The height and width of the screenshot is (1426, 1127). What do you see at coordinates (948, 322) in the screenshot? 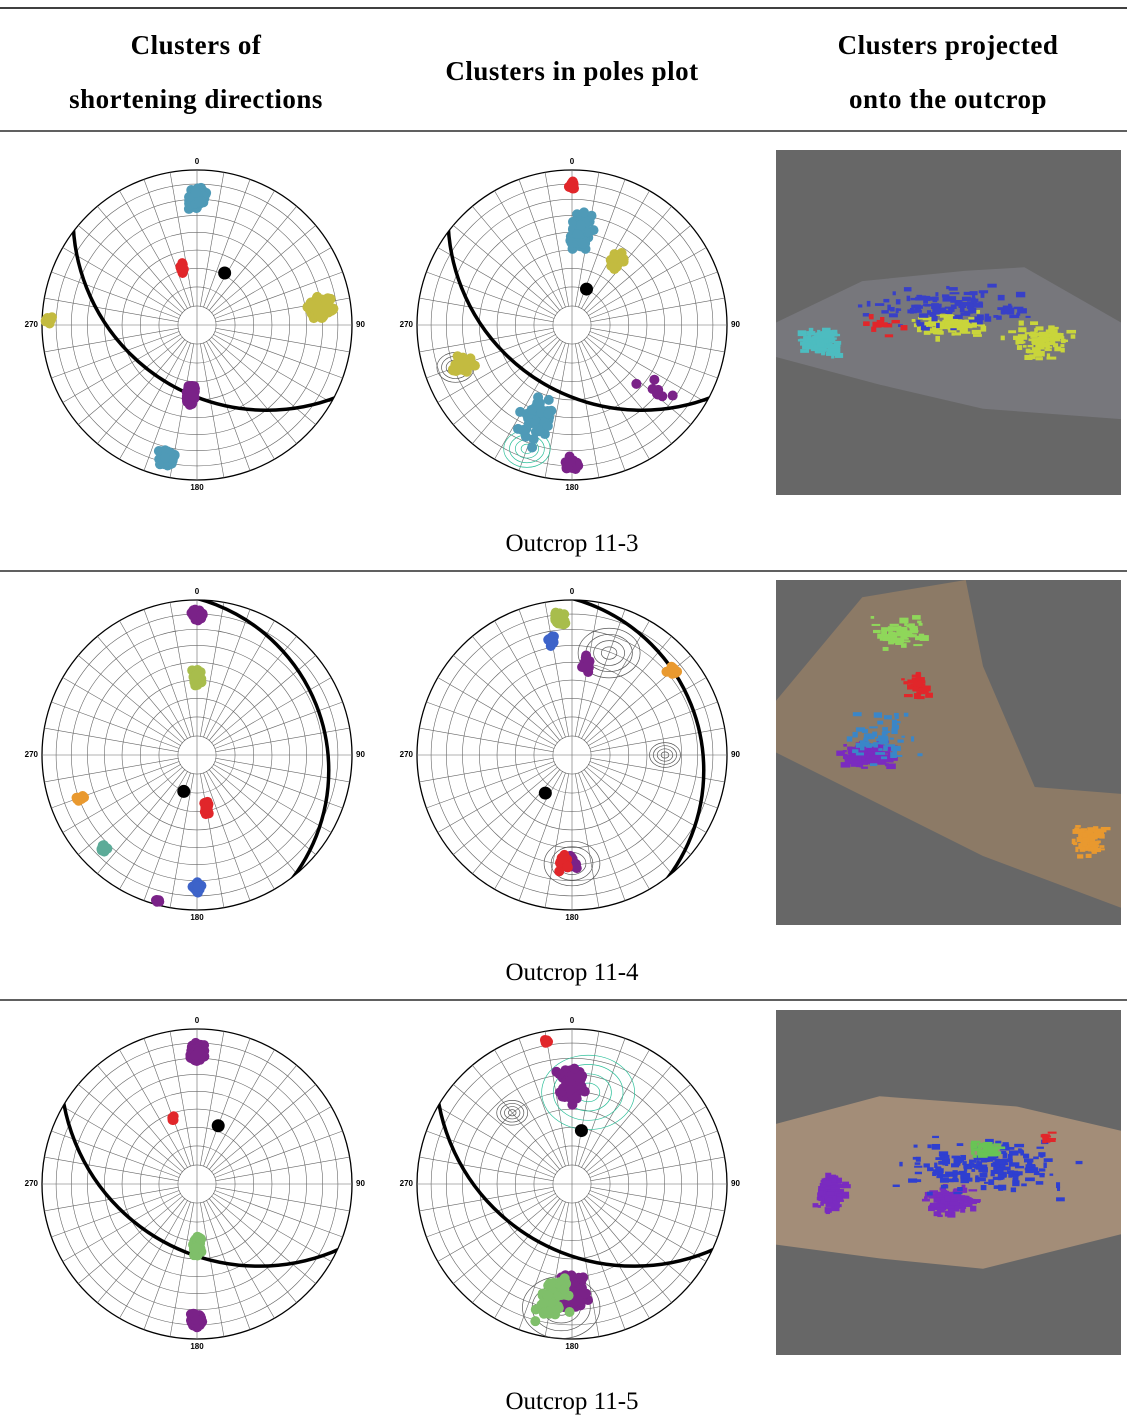
I see `outcrop-image` at bounding box center [948, 322].